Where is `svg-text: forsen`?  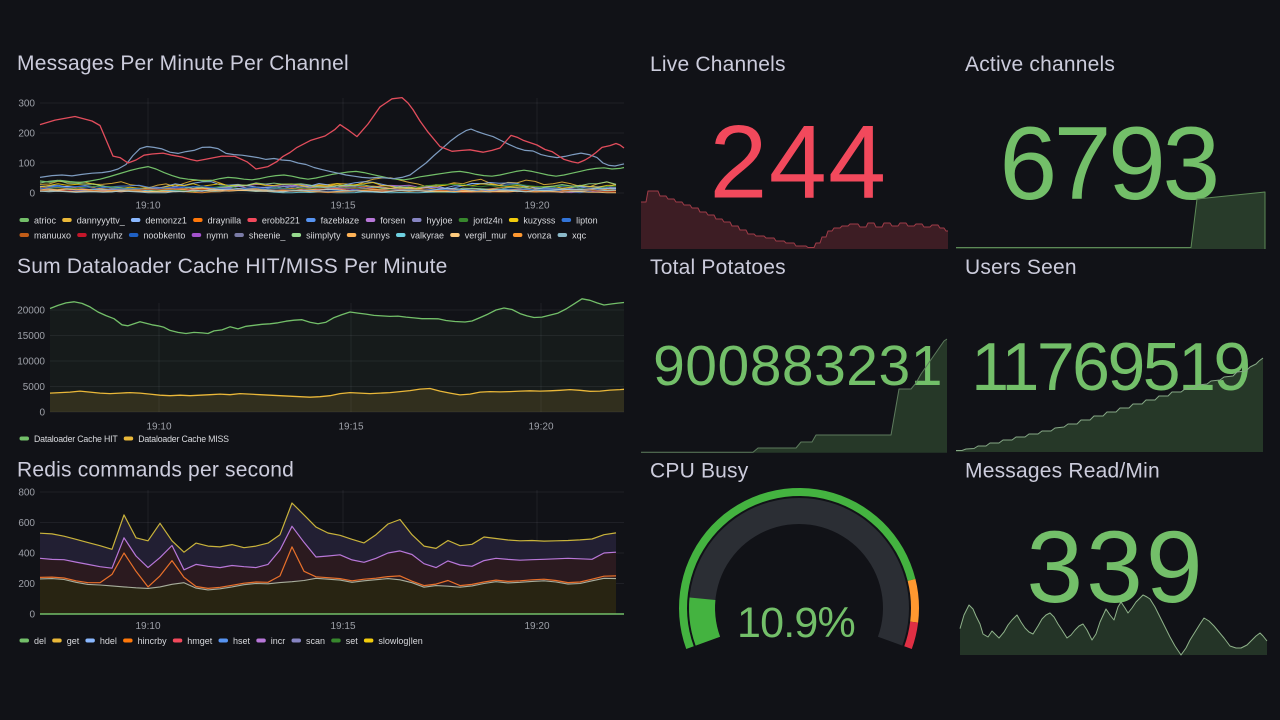 svg-text: forsen is located at coordinates (392, 220).